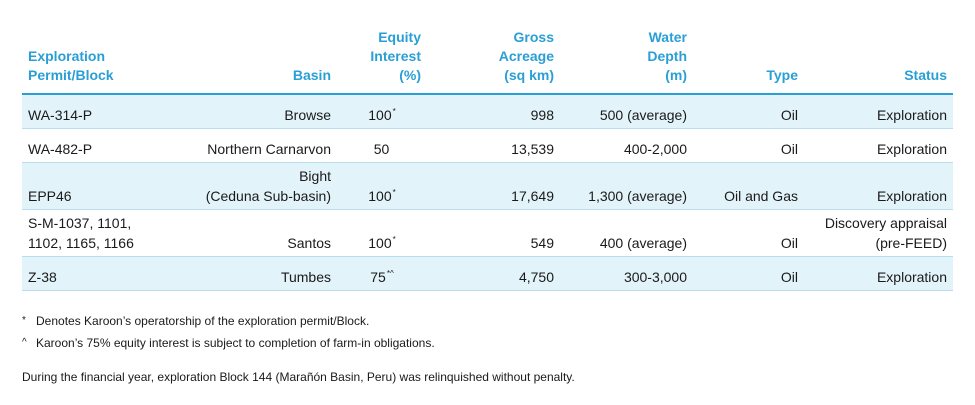 This screenshot has width=975, height=405. Describe the element at coordinates (262, 61) in the screenshot. I see `column-header-basin: Basin` at that location.